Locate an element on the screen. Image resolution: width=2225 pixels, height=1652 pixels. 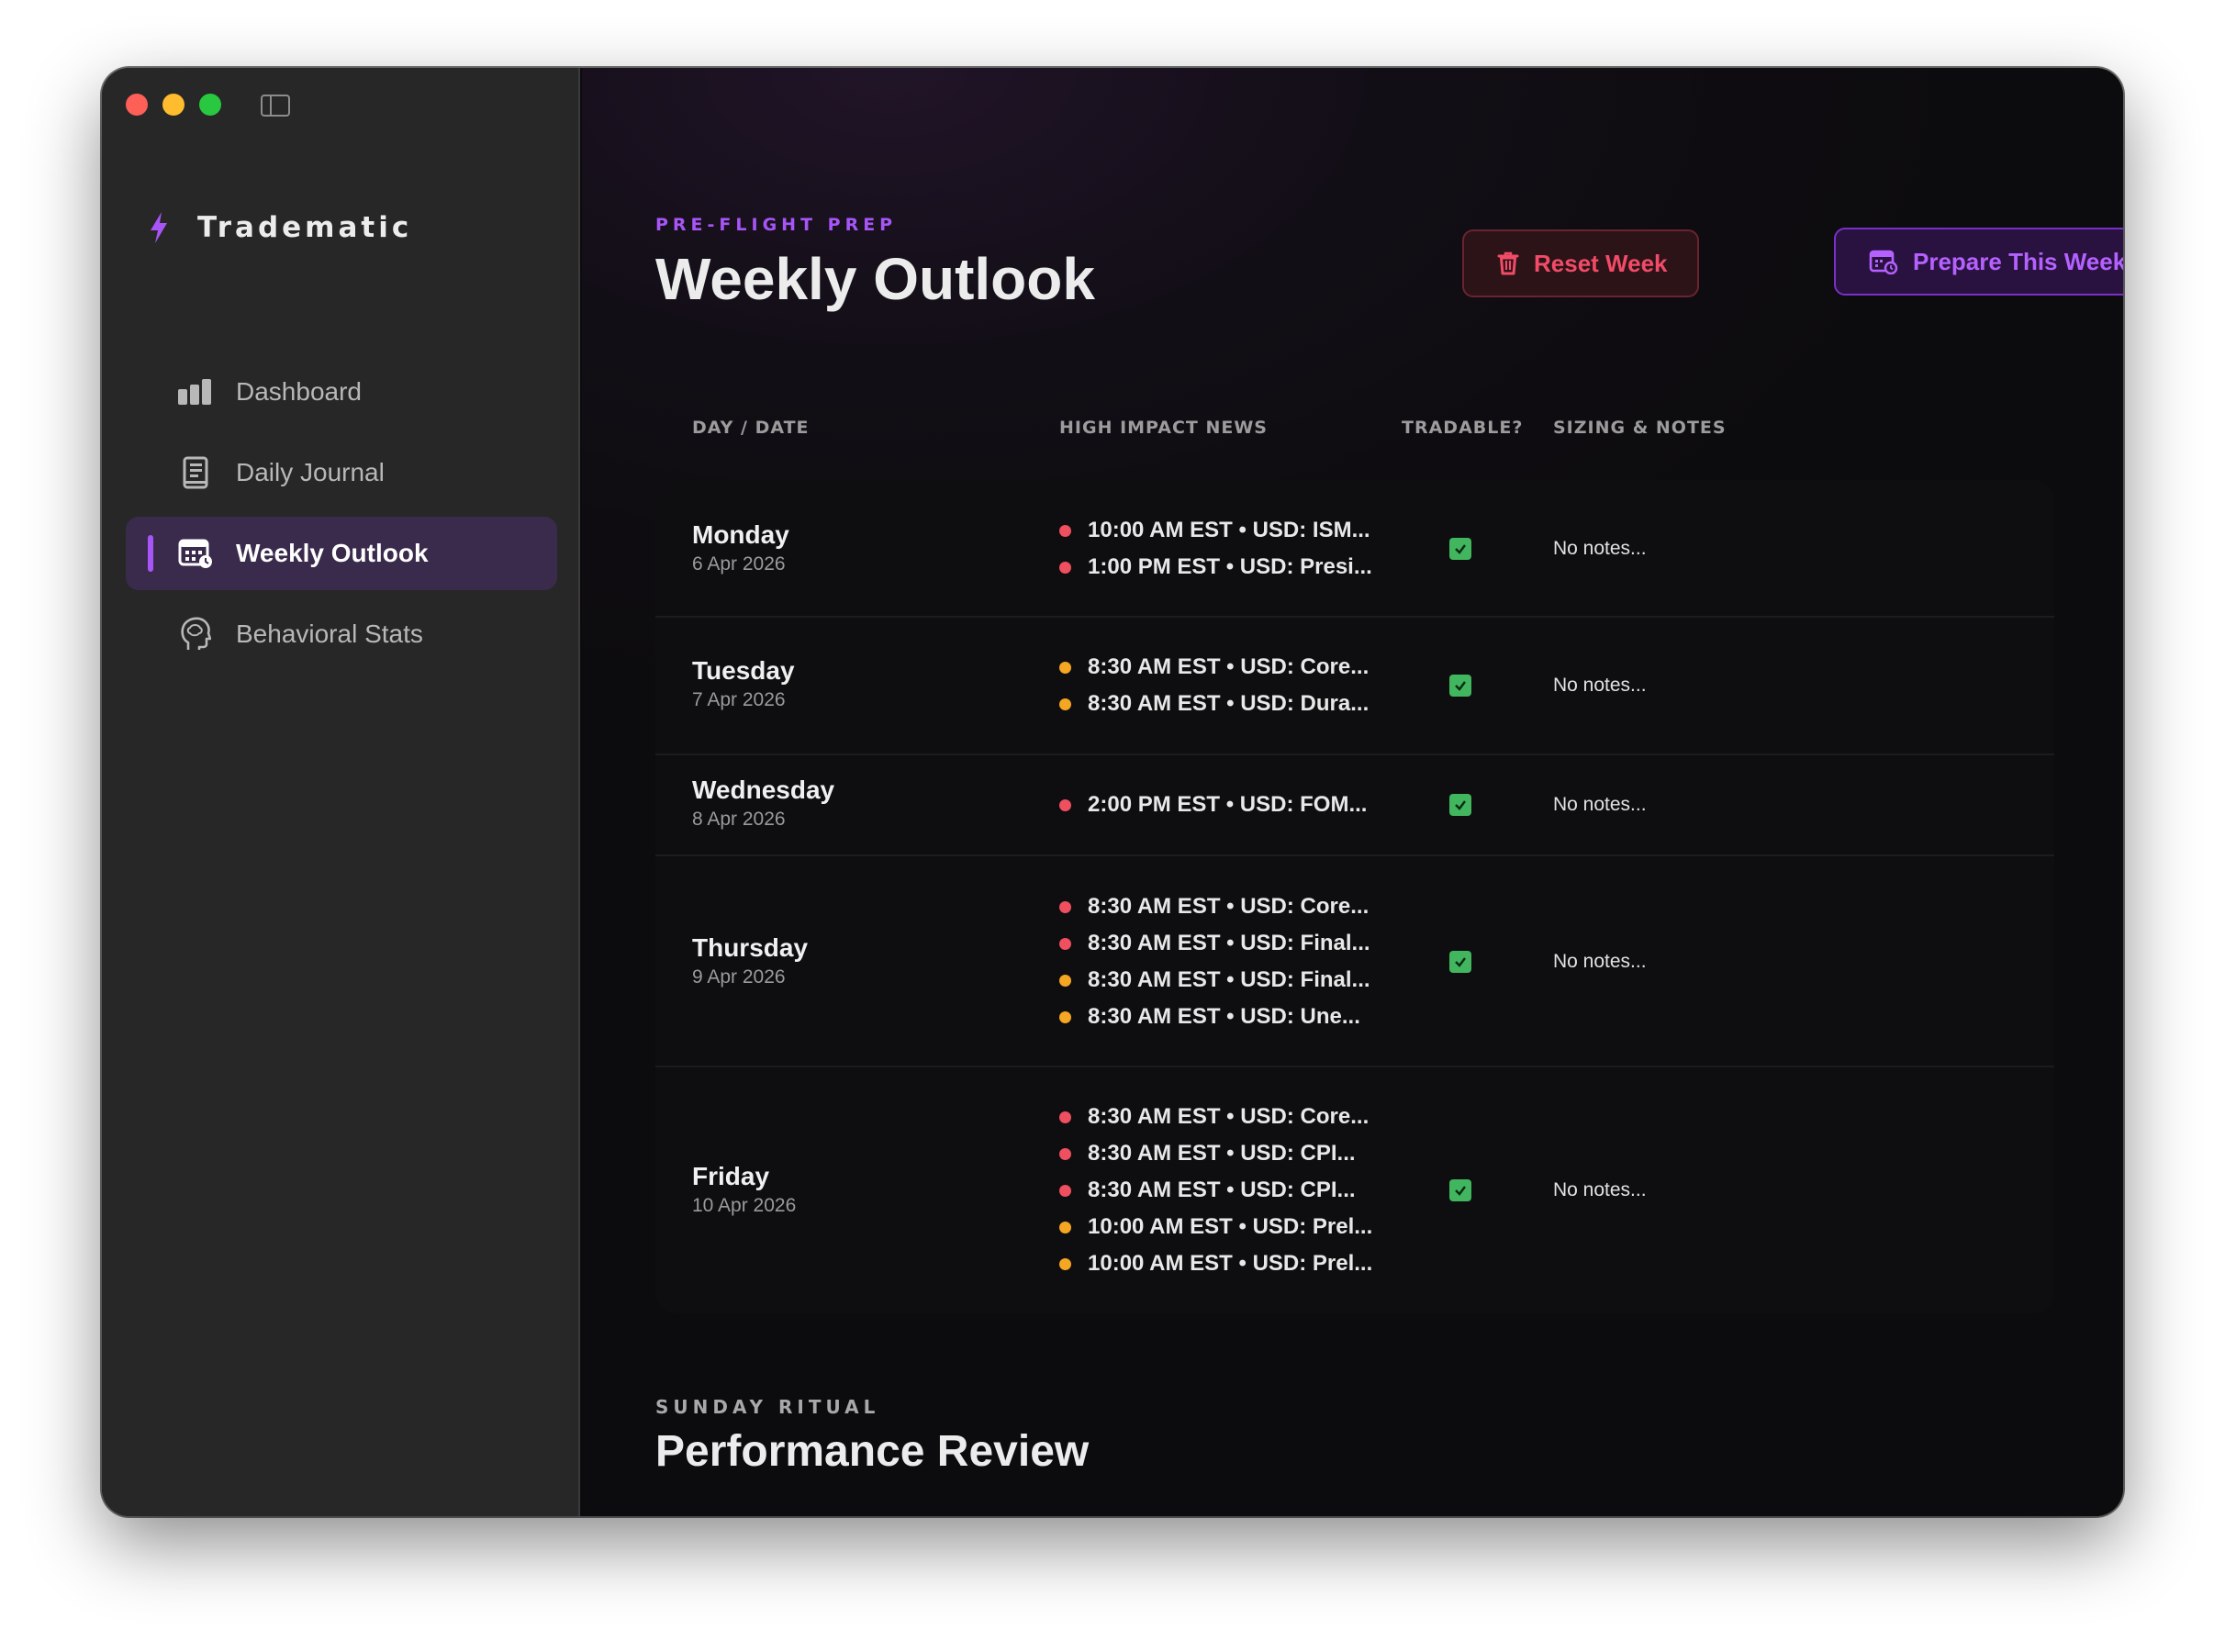
sidebar-item-label: Behavioral Stats is located at coordinates (329, 634).